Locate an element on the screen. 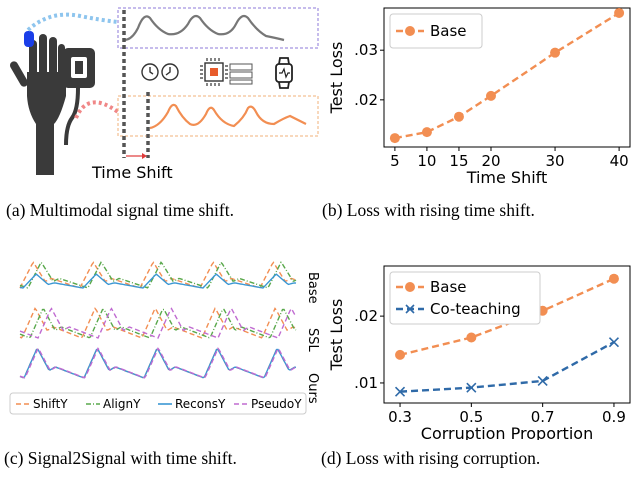 Image resolution: width=639 pixels, height=491 pixels. x-tick-label: 0.9 is located at coordinates (614, 417).